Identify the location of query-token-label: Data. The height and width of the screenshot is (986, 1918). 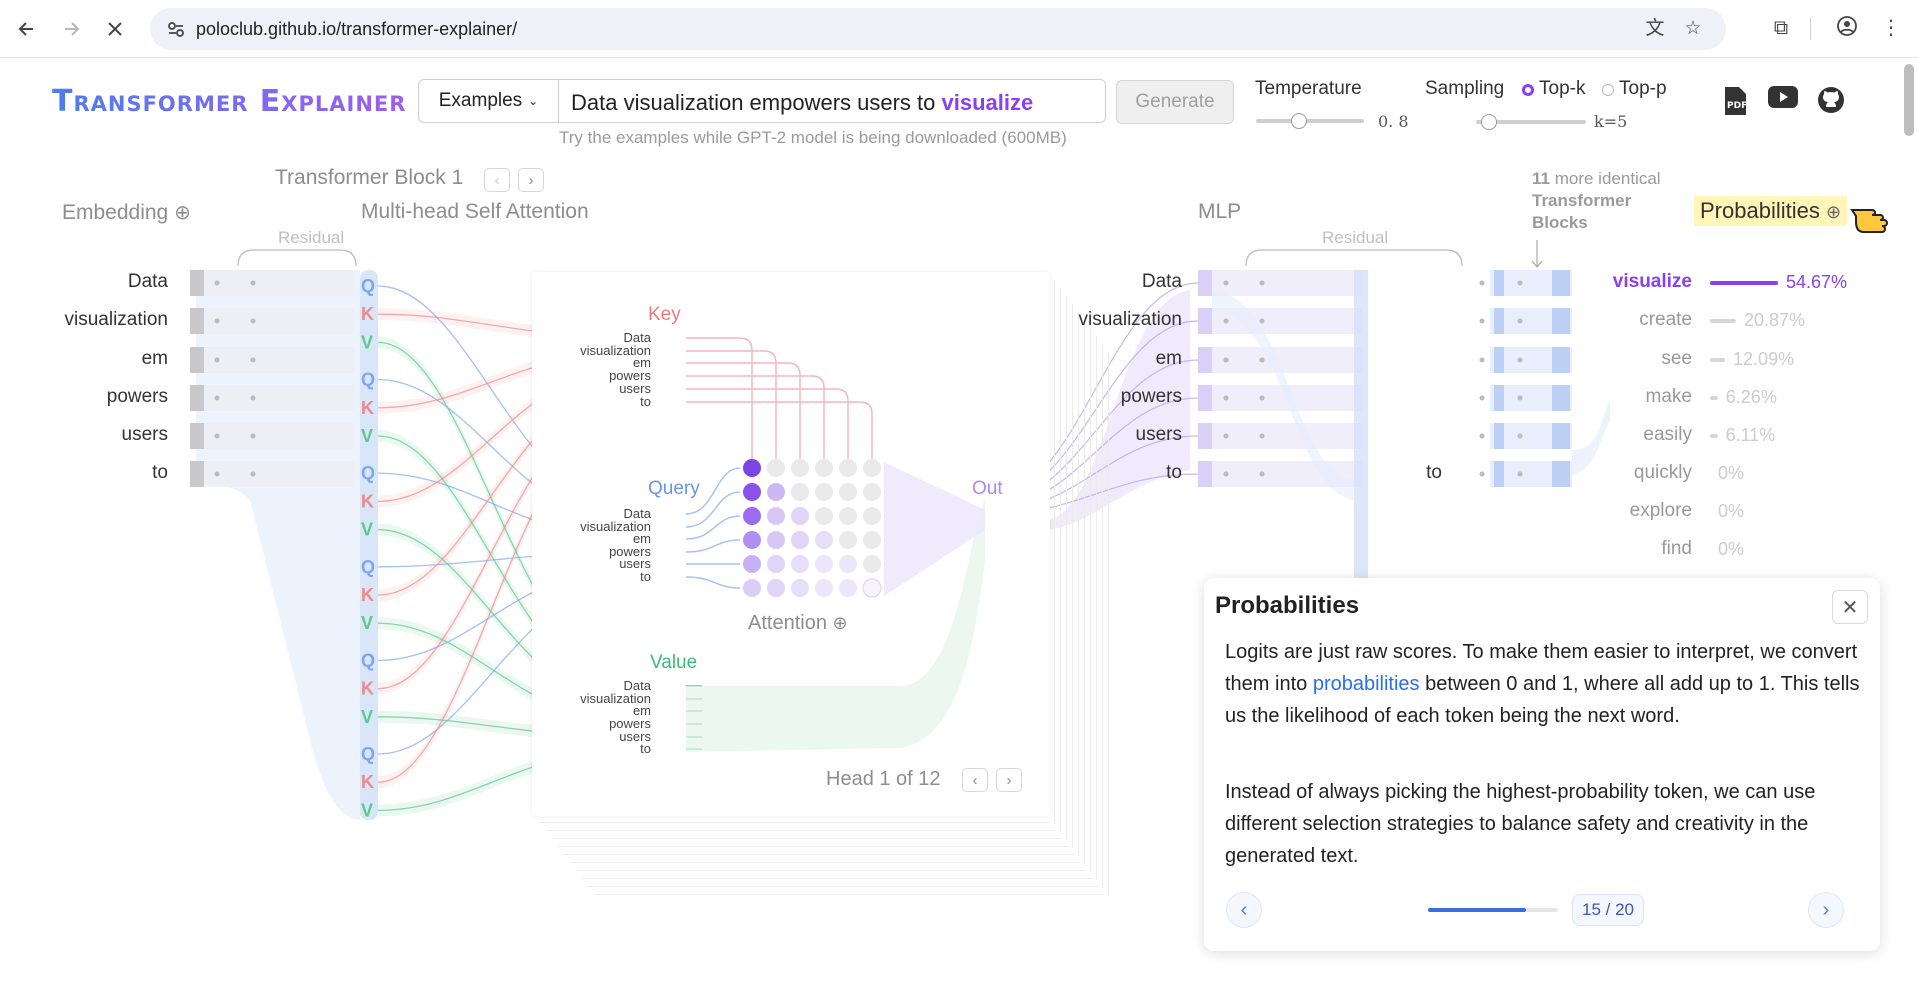
(637, 513).